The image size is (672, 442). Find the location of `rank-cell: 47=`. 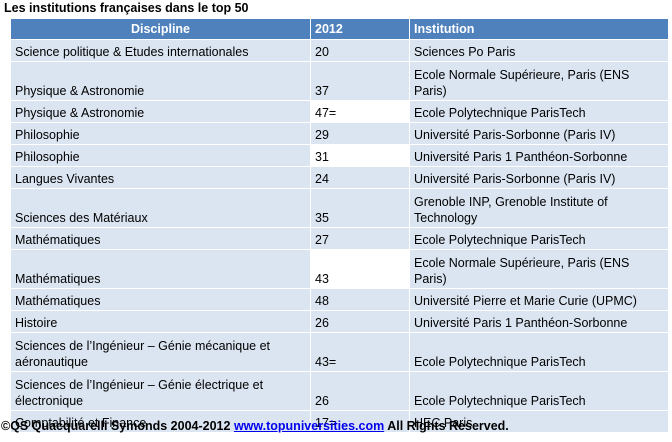

rank-cell: 47= is located at coordinates (360, 111).